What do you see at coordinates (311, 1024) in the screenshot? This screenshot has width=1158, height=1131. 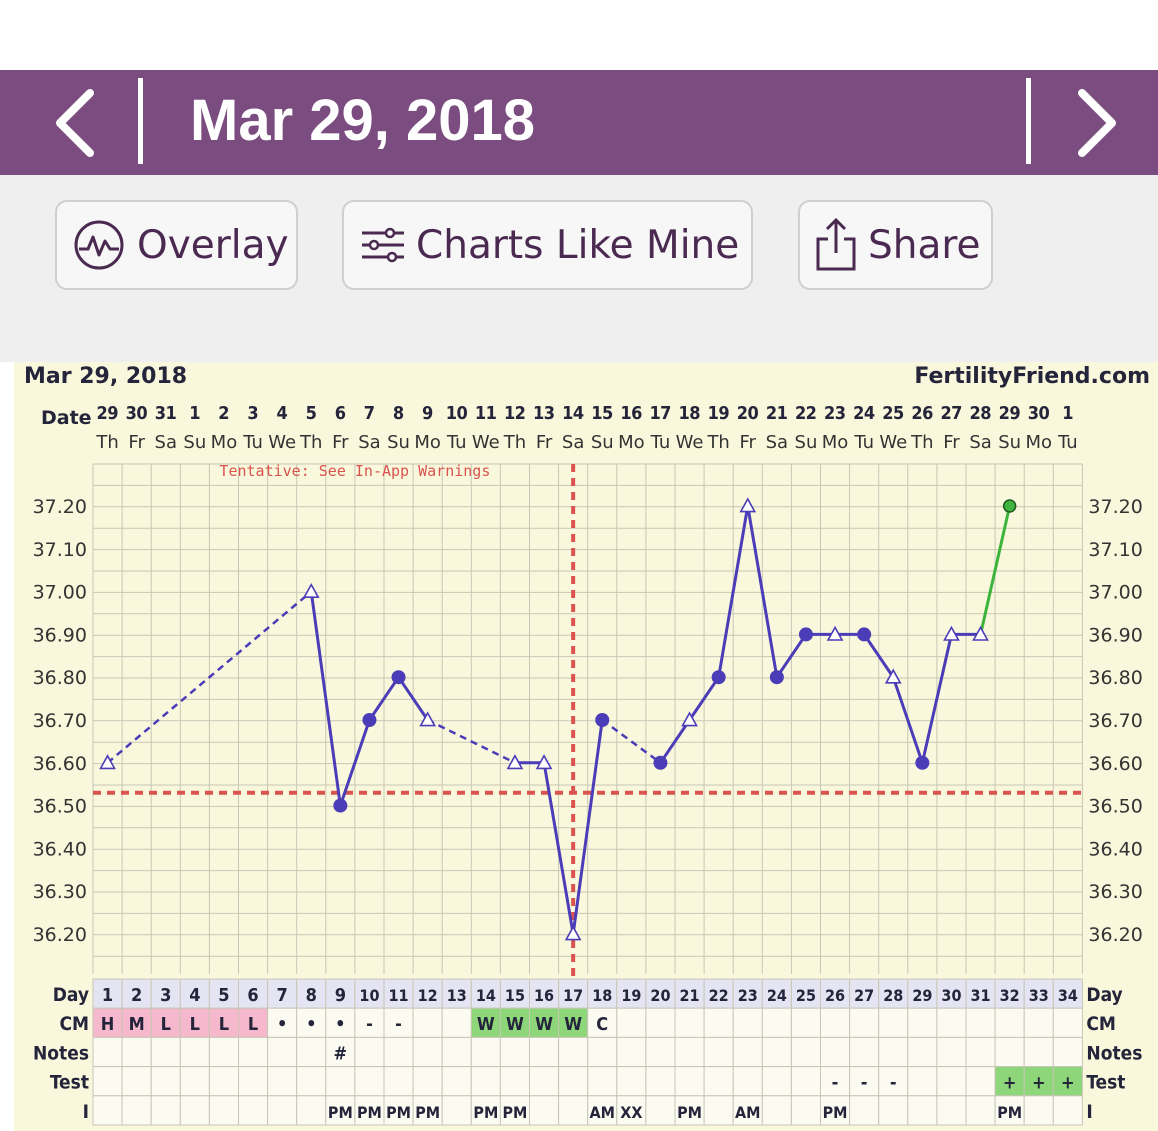 I see `row-cell-text: •` at bounding box center [311, 1024].